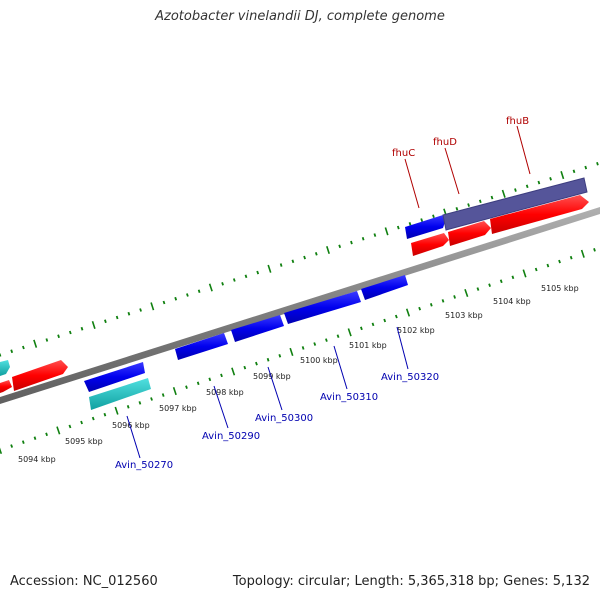 This screenshot has width=600, height=600. Describe the element at coordinates (319, 360) in the screenshot. I see `kbp-label: 5100 kbp` at that location.